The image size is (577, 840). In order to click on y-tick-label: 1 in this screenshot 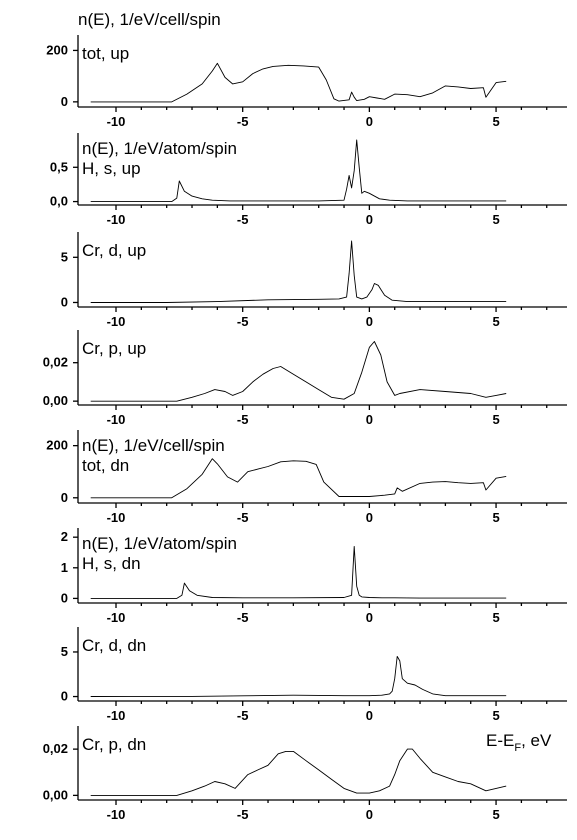, I will do `click(64, 567)`.